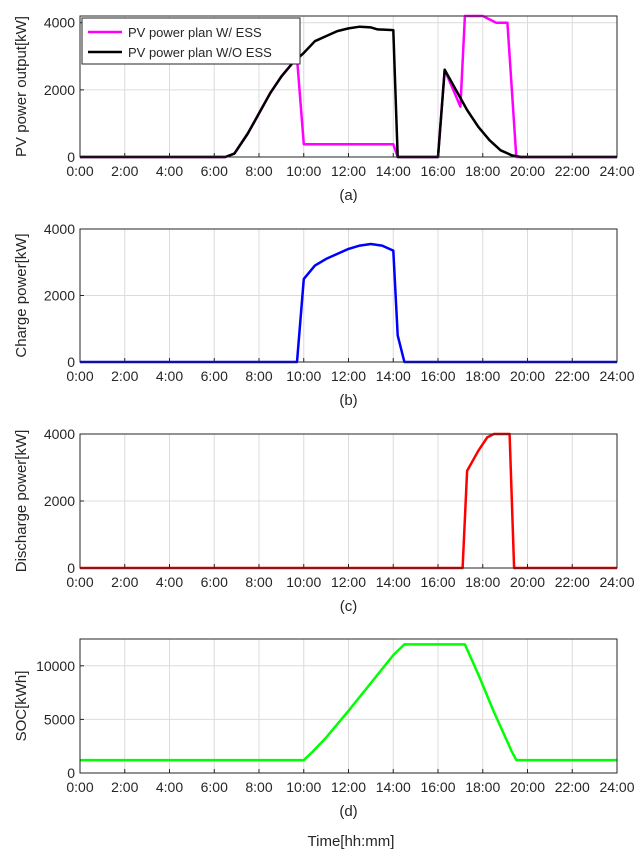 Image resolution: width=640 pixels, height=853 pixels. What do you see at coordinates (348, 195) in the screenshot?
I see `subplot-caption: (a)` at bounding box center [348, 195].